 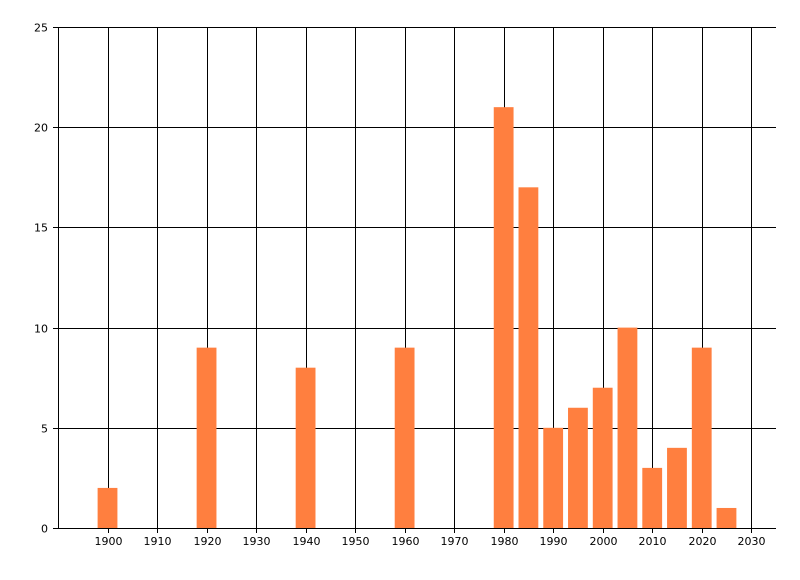 What do you see at coordinates (653, 541) in the screenshot?
I see `x-tick-label: 2010` at bounding box center [653, 541].